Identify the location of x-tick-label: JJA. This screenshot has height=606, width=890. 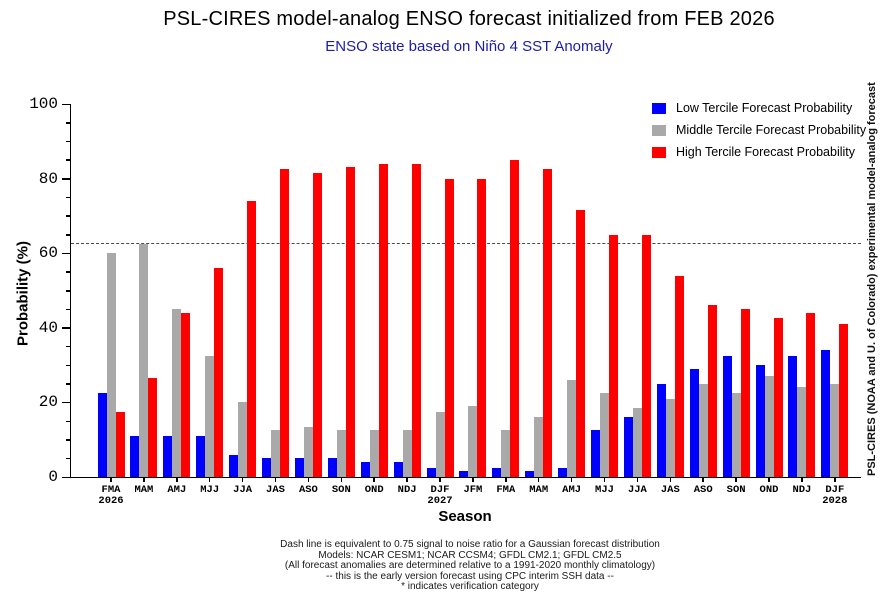
(243, 490).